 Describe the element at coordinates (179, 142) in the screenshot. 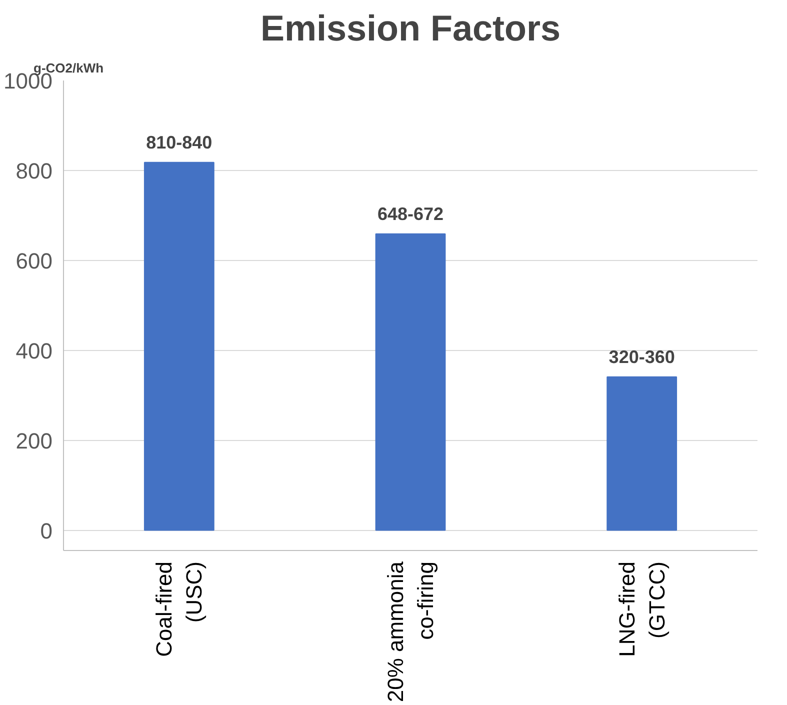

I see `data-label: 810-840` at that location.